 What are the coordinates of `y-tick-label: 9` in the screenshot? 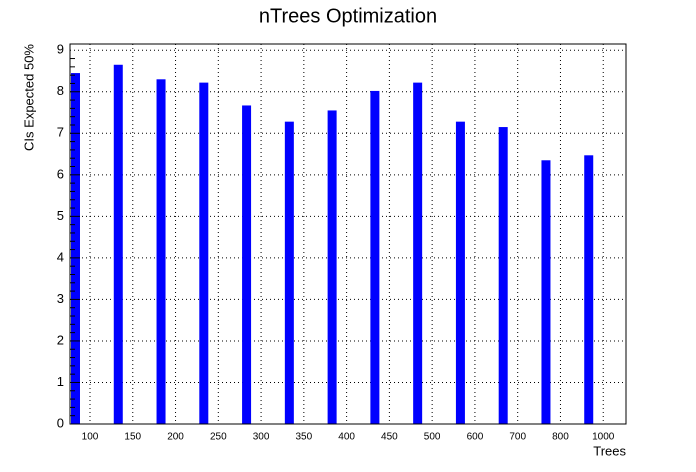 It's located at (60, 49).